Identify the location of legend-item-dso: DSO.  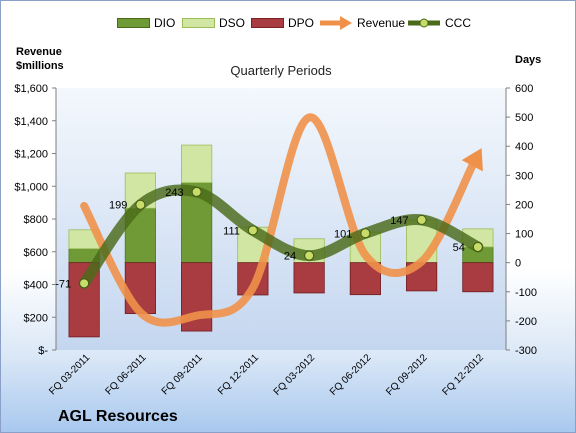
(213, 23).